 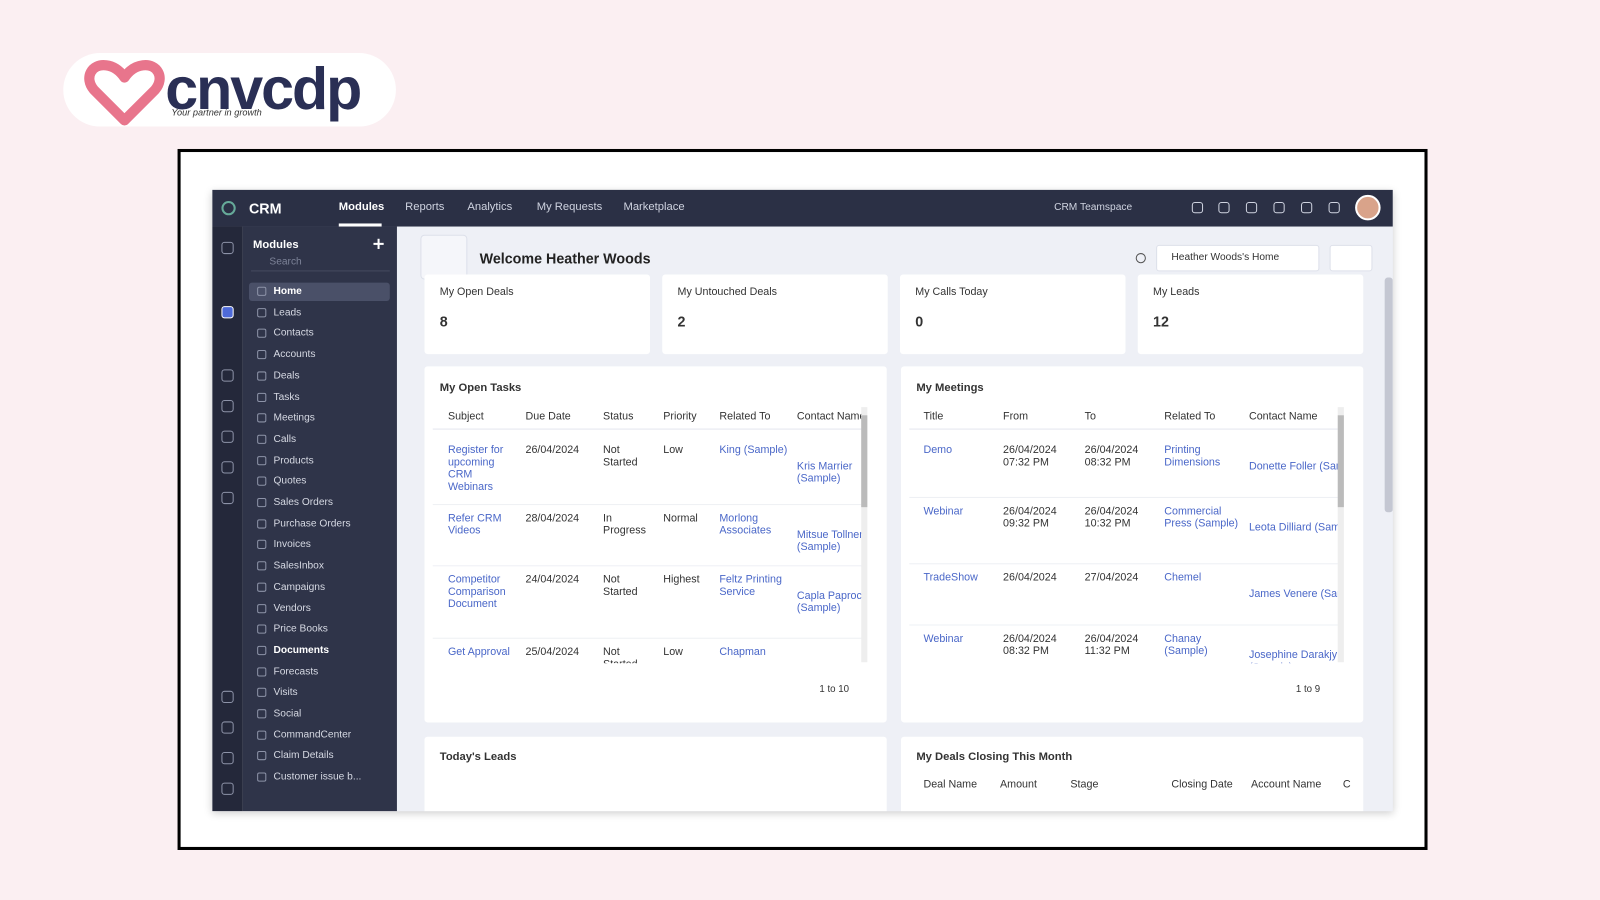 I want to click on menu-item: CommandCenter, so click(x=312, y=735).